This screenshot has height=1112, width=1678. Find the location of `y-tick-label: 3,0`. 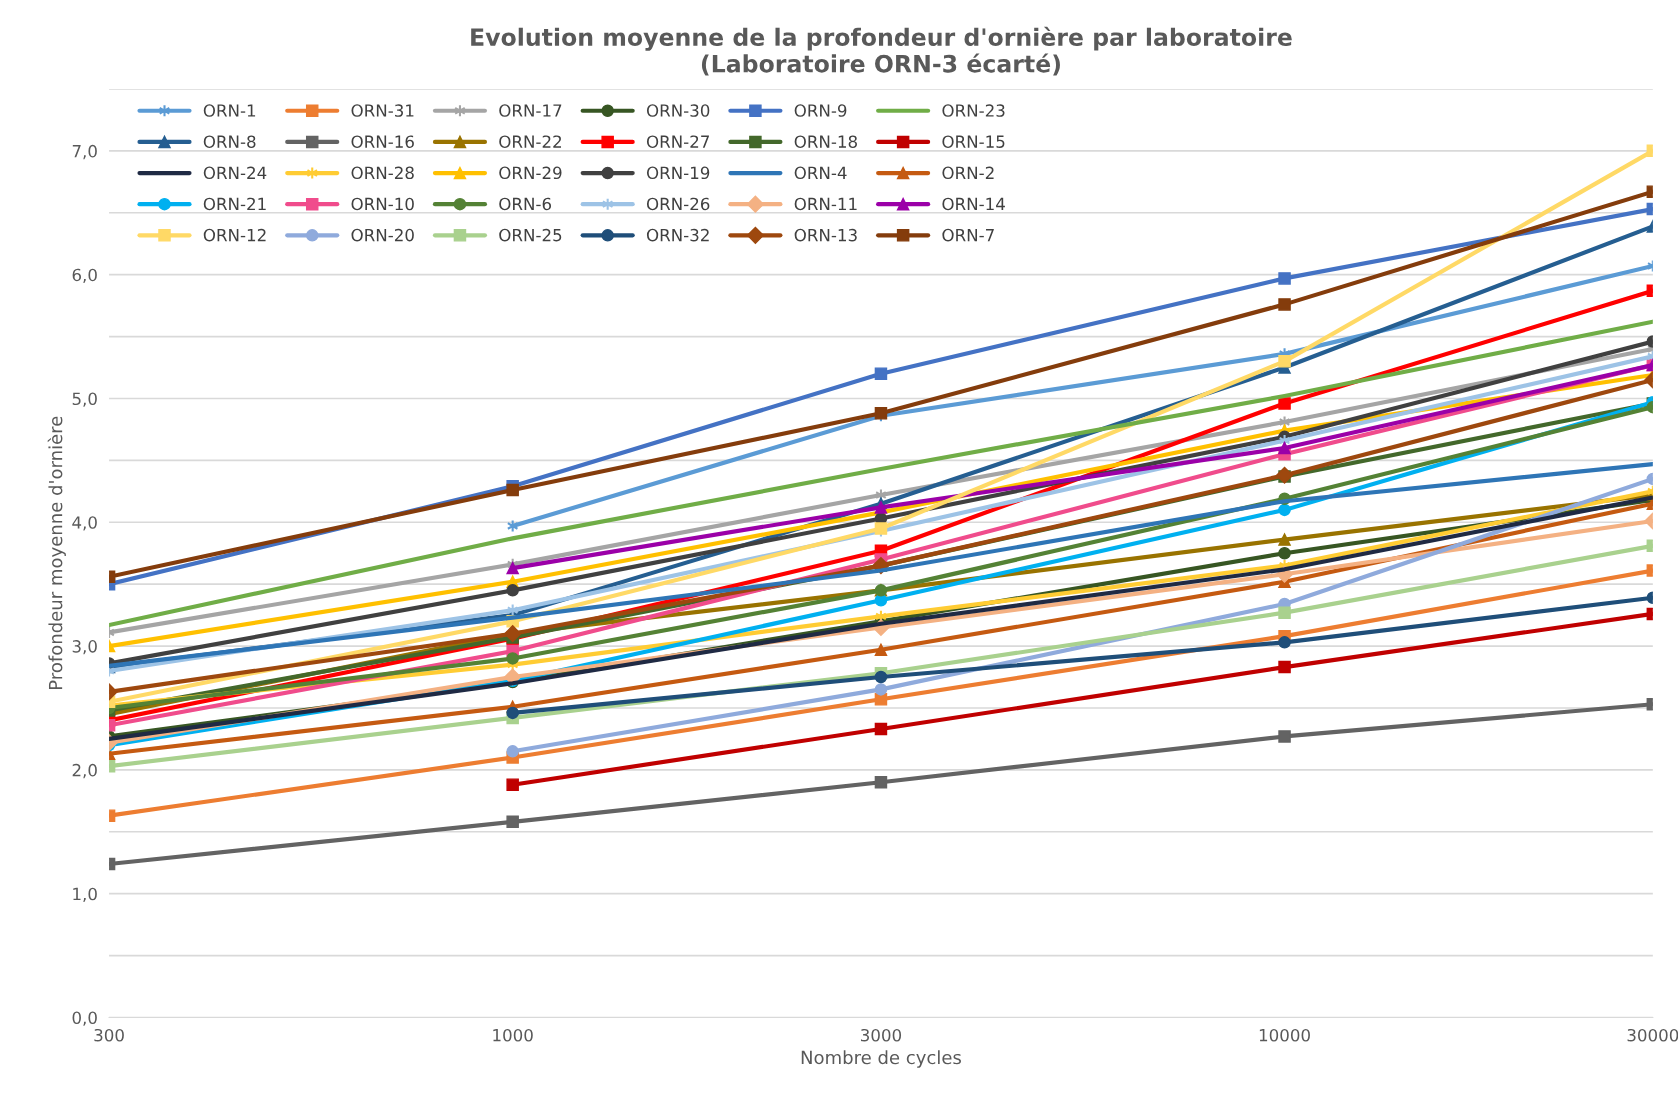

y-tick-label: 3,0 is located at coordinates (84, 647).